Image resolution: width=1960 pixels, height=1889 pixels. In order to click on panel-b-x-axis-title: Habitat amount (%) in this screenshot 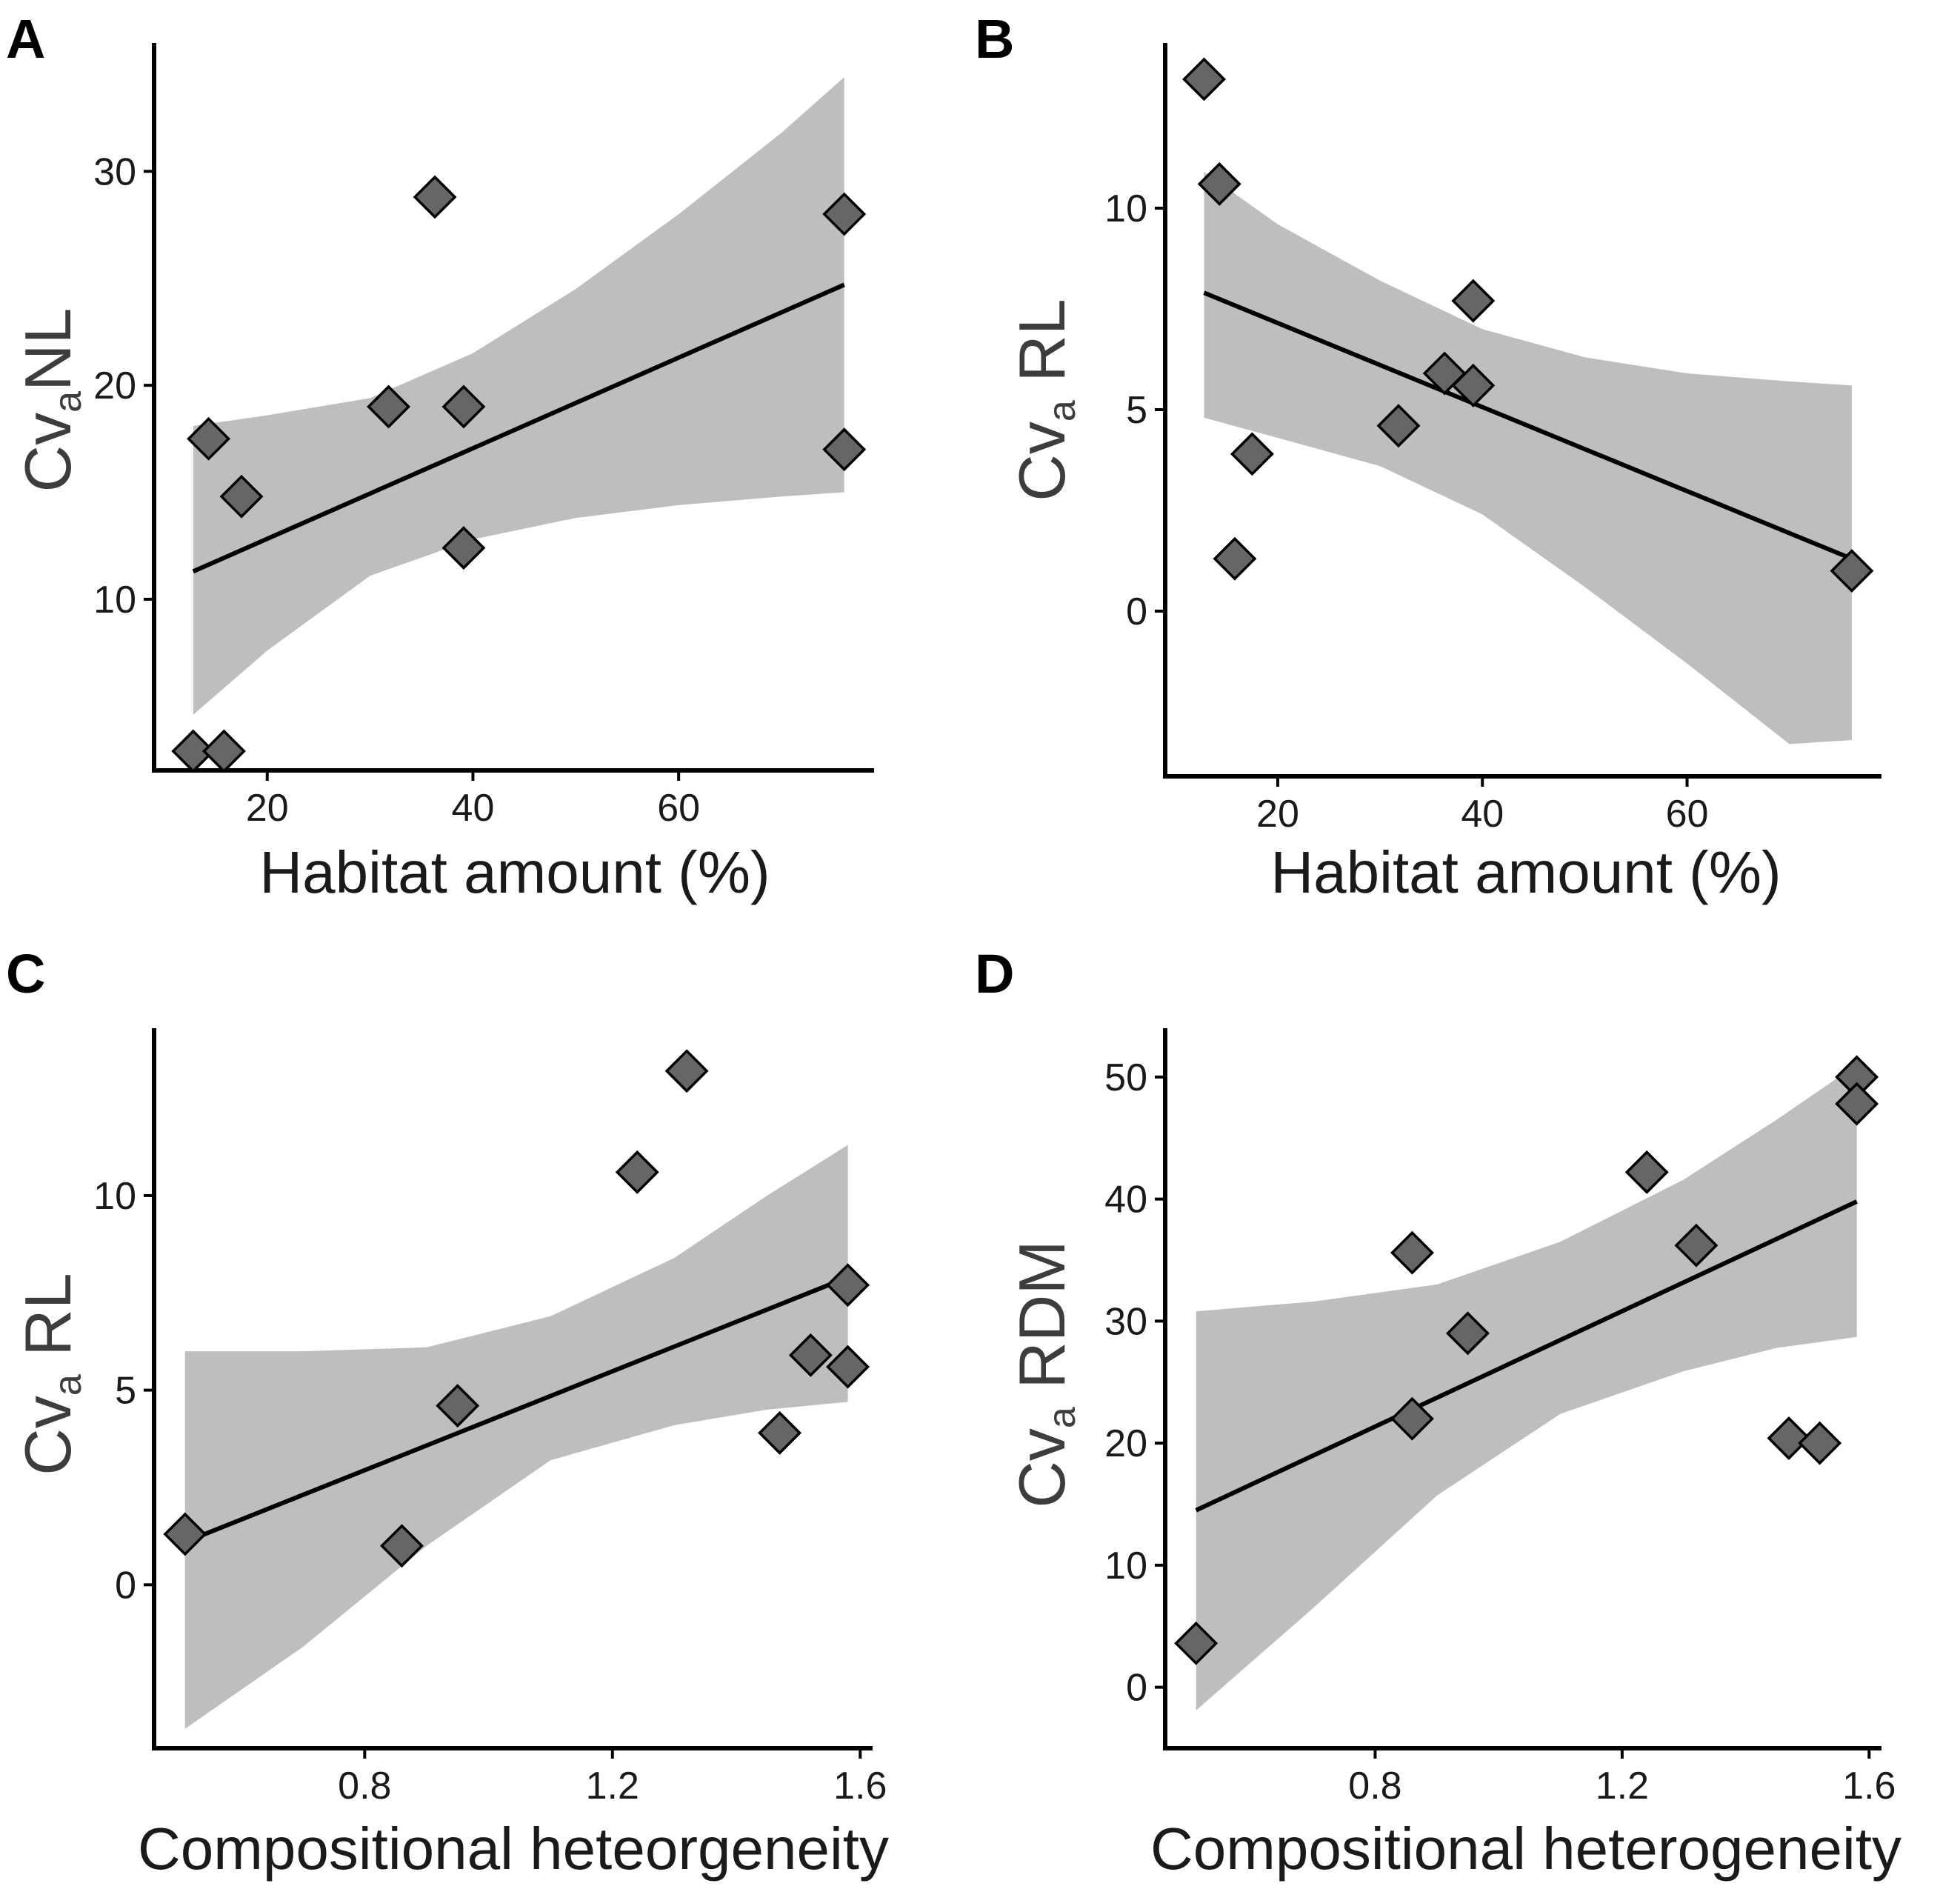, I will do `click(1525, 872)`.